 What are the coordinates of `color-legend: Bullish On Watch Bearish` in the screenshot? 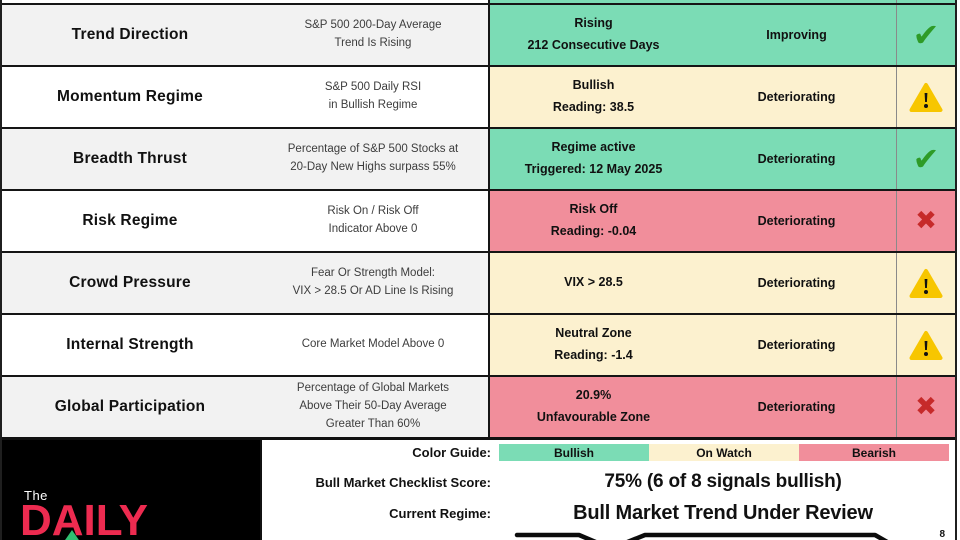 It's located at (724, 452).